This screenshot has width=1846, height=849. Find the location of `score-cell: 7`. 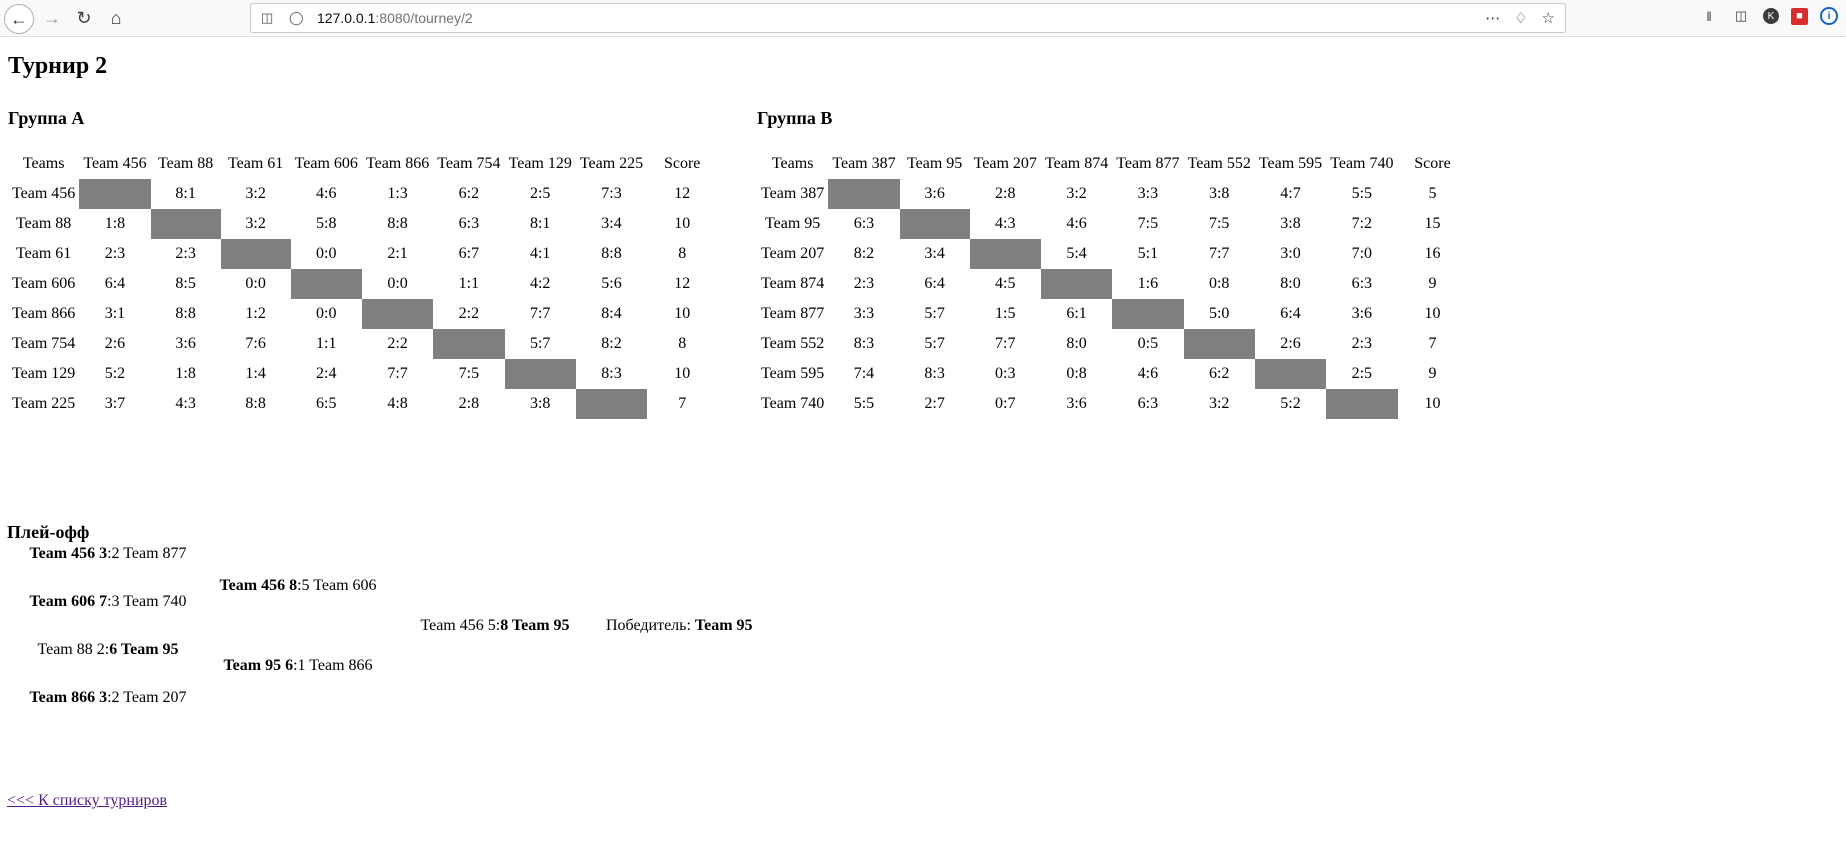

score-cell: 7 is located at coordinates (1432, 343).